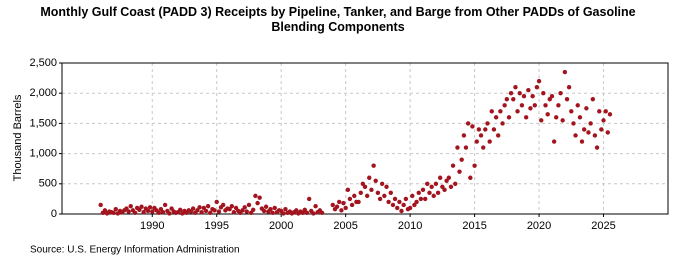 This screenshot has width=675, height=275. I want to click on x-tick-label: 1995, so click(216, 226).